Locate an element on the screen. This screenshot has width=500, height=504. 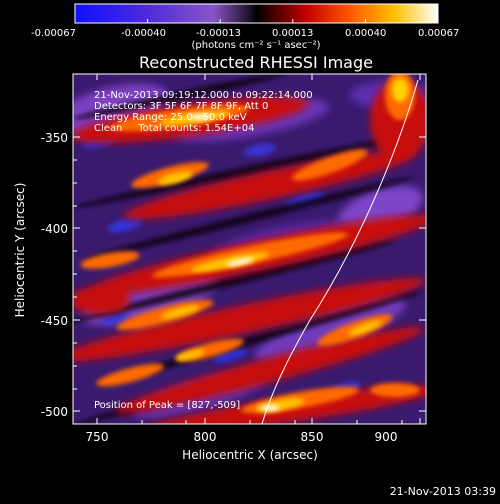
plot-title: Reconstructed RHESSI Image is located at coordinates (256, 62).